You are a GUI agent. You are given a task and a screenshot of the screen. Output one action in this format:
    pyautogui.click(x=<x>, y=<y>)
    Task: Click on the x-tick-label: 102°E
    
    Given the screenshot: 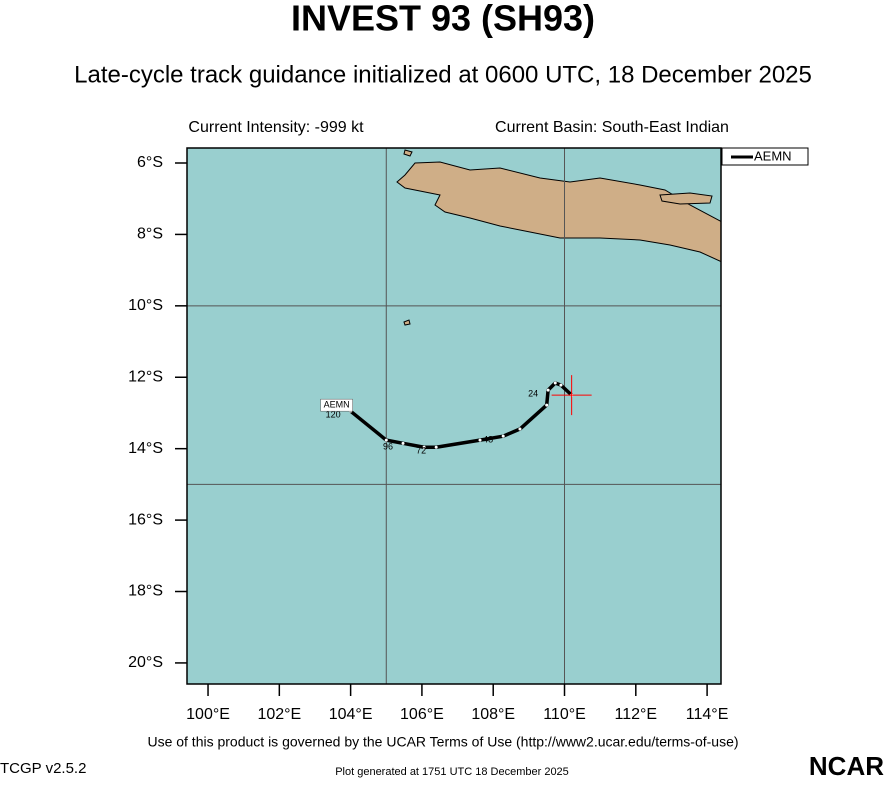 What is the action you would take?
    pyautogui.click(x=279, y=714)
    